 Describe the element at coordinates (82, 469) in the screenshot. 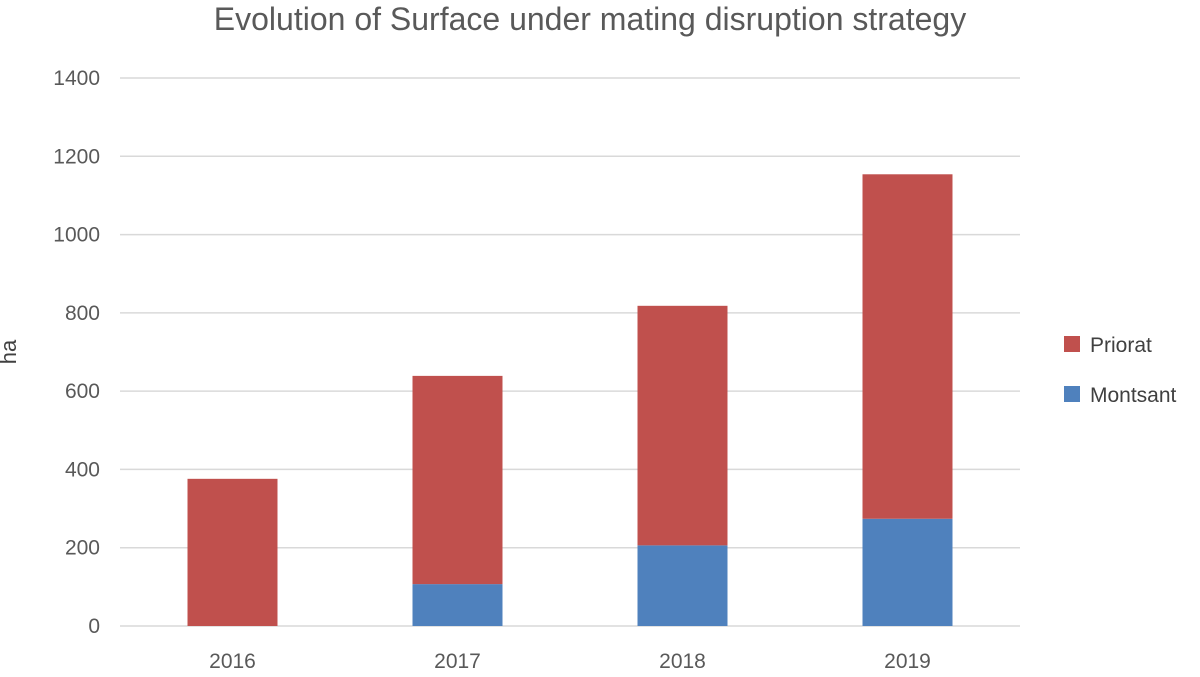

I see `y-tick-label: 400` at that location.